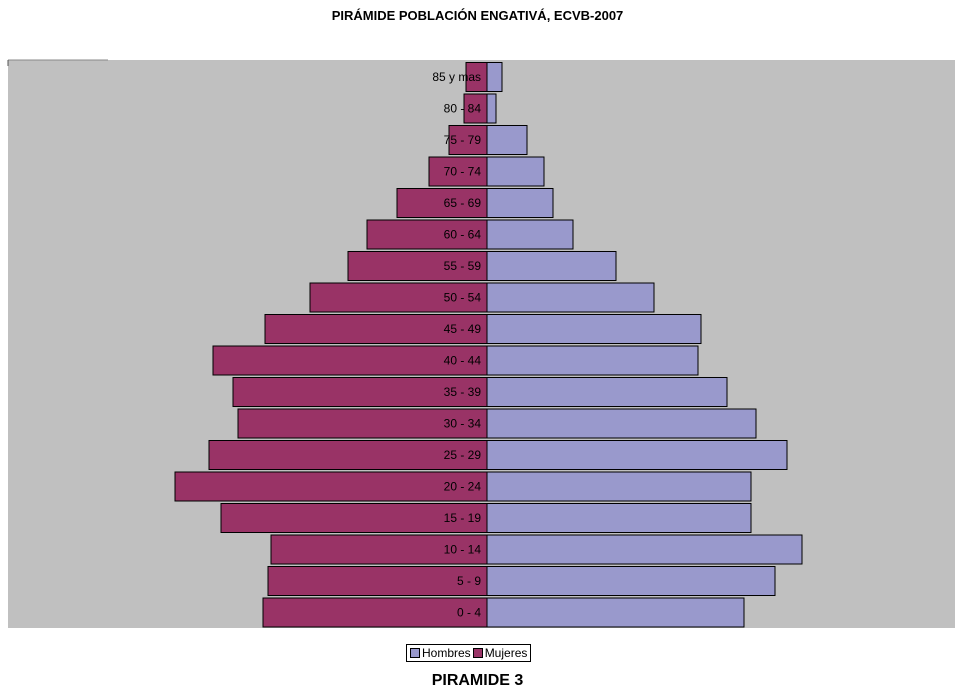 This screenshot has height=697, width=955. Describe the element at coordinates (456, 77) in the screenshot. I see `tick-label-85ymas: 85 y mas` at that location.